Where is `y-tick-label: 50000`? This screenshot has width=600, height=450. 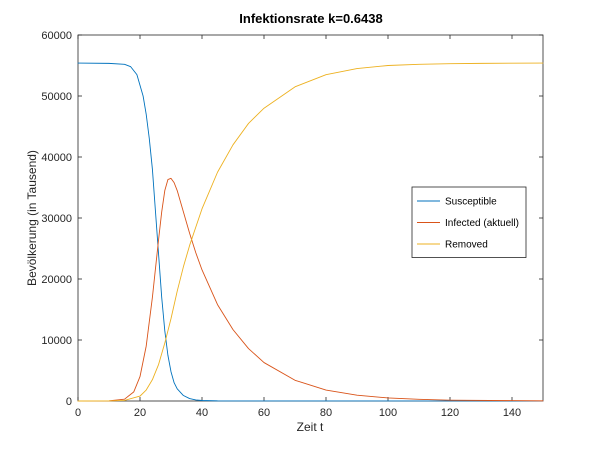
y-tick-label: 50000 is located at coordinates (56, 97).